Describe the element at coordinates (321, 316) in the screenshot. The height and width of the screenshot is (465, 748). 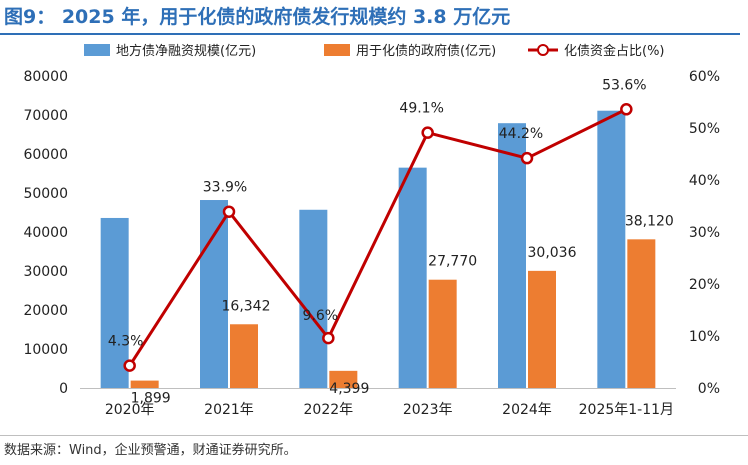
I see `line-data-label: 9.6%` at that location.